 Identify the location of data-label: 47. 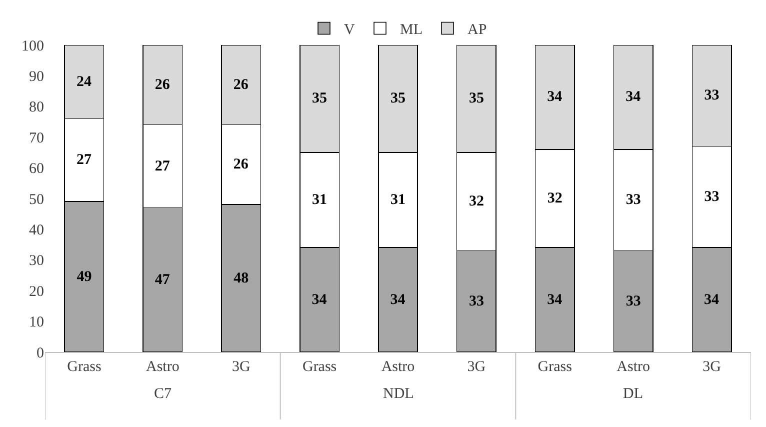
(162, 280).